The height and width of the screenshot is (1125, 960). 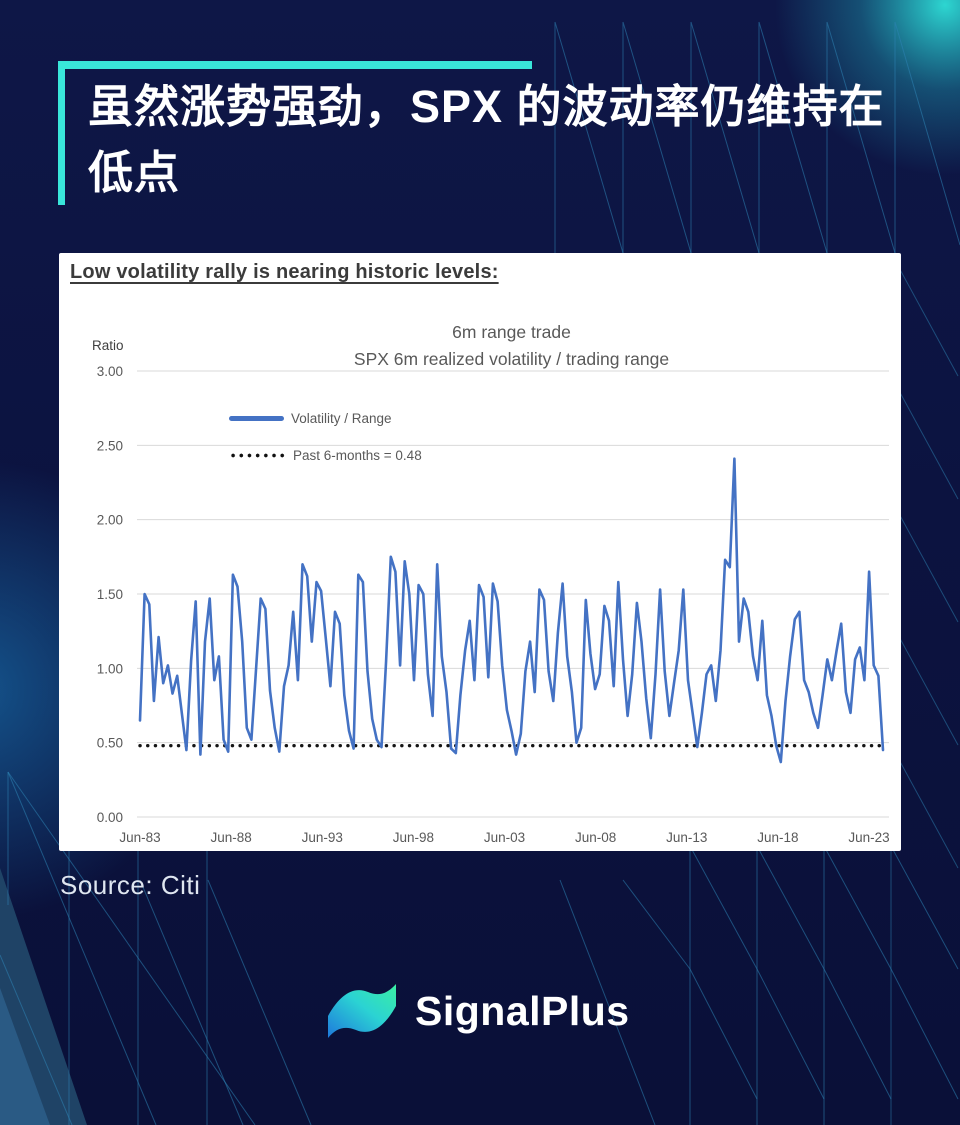 What do you see at coordinates (341, 418) in the screenshot?
I see `legend-line-label: Volatility / Range` at bounding box center [341, 418].